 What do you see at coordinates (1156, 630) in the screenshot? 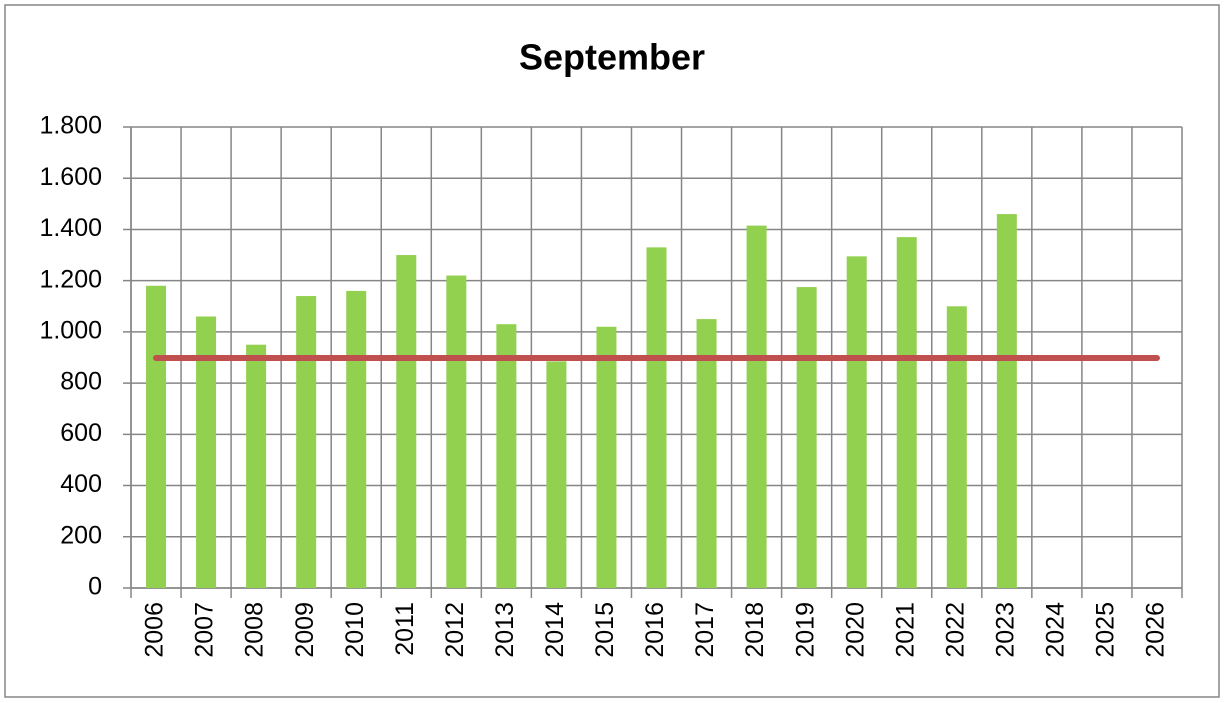
I see `x-tick-label: 2026` at bounding box center [1156, 630].